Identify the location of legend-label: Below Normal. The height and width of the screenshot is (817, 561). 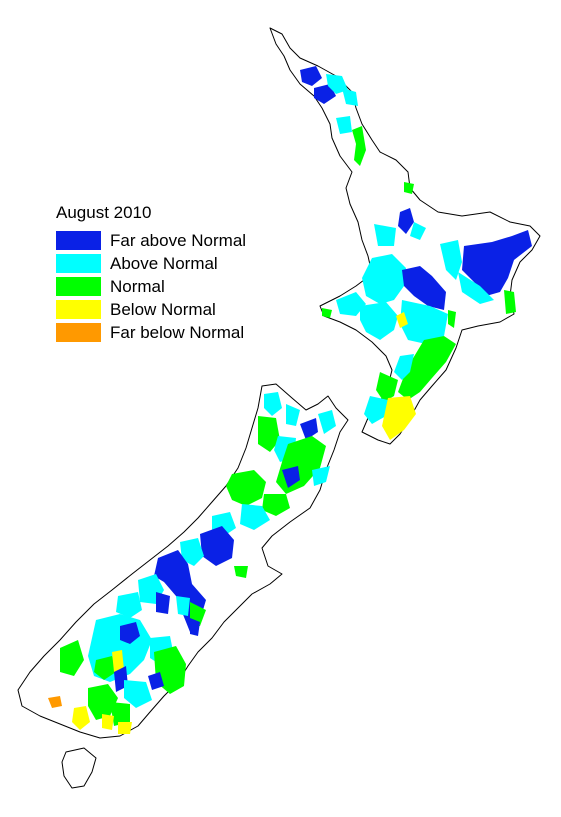
(163, 309).